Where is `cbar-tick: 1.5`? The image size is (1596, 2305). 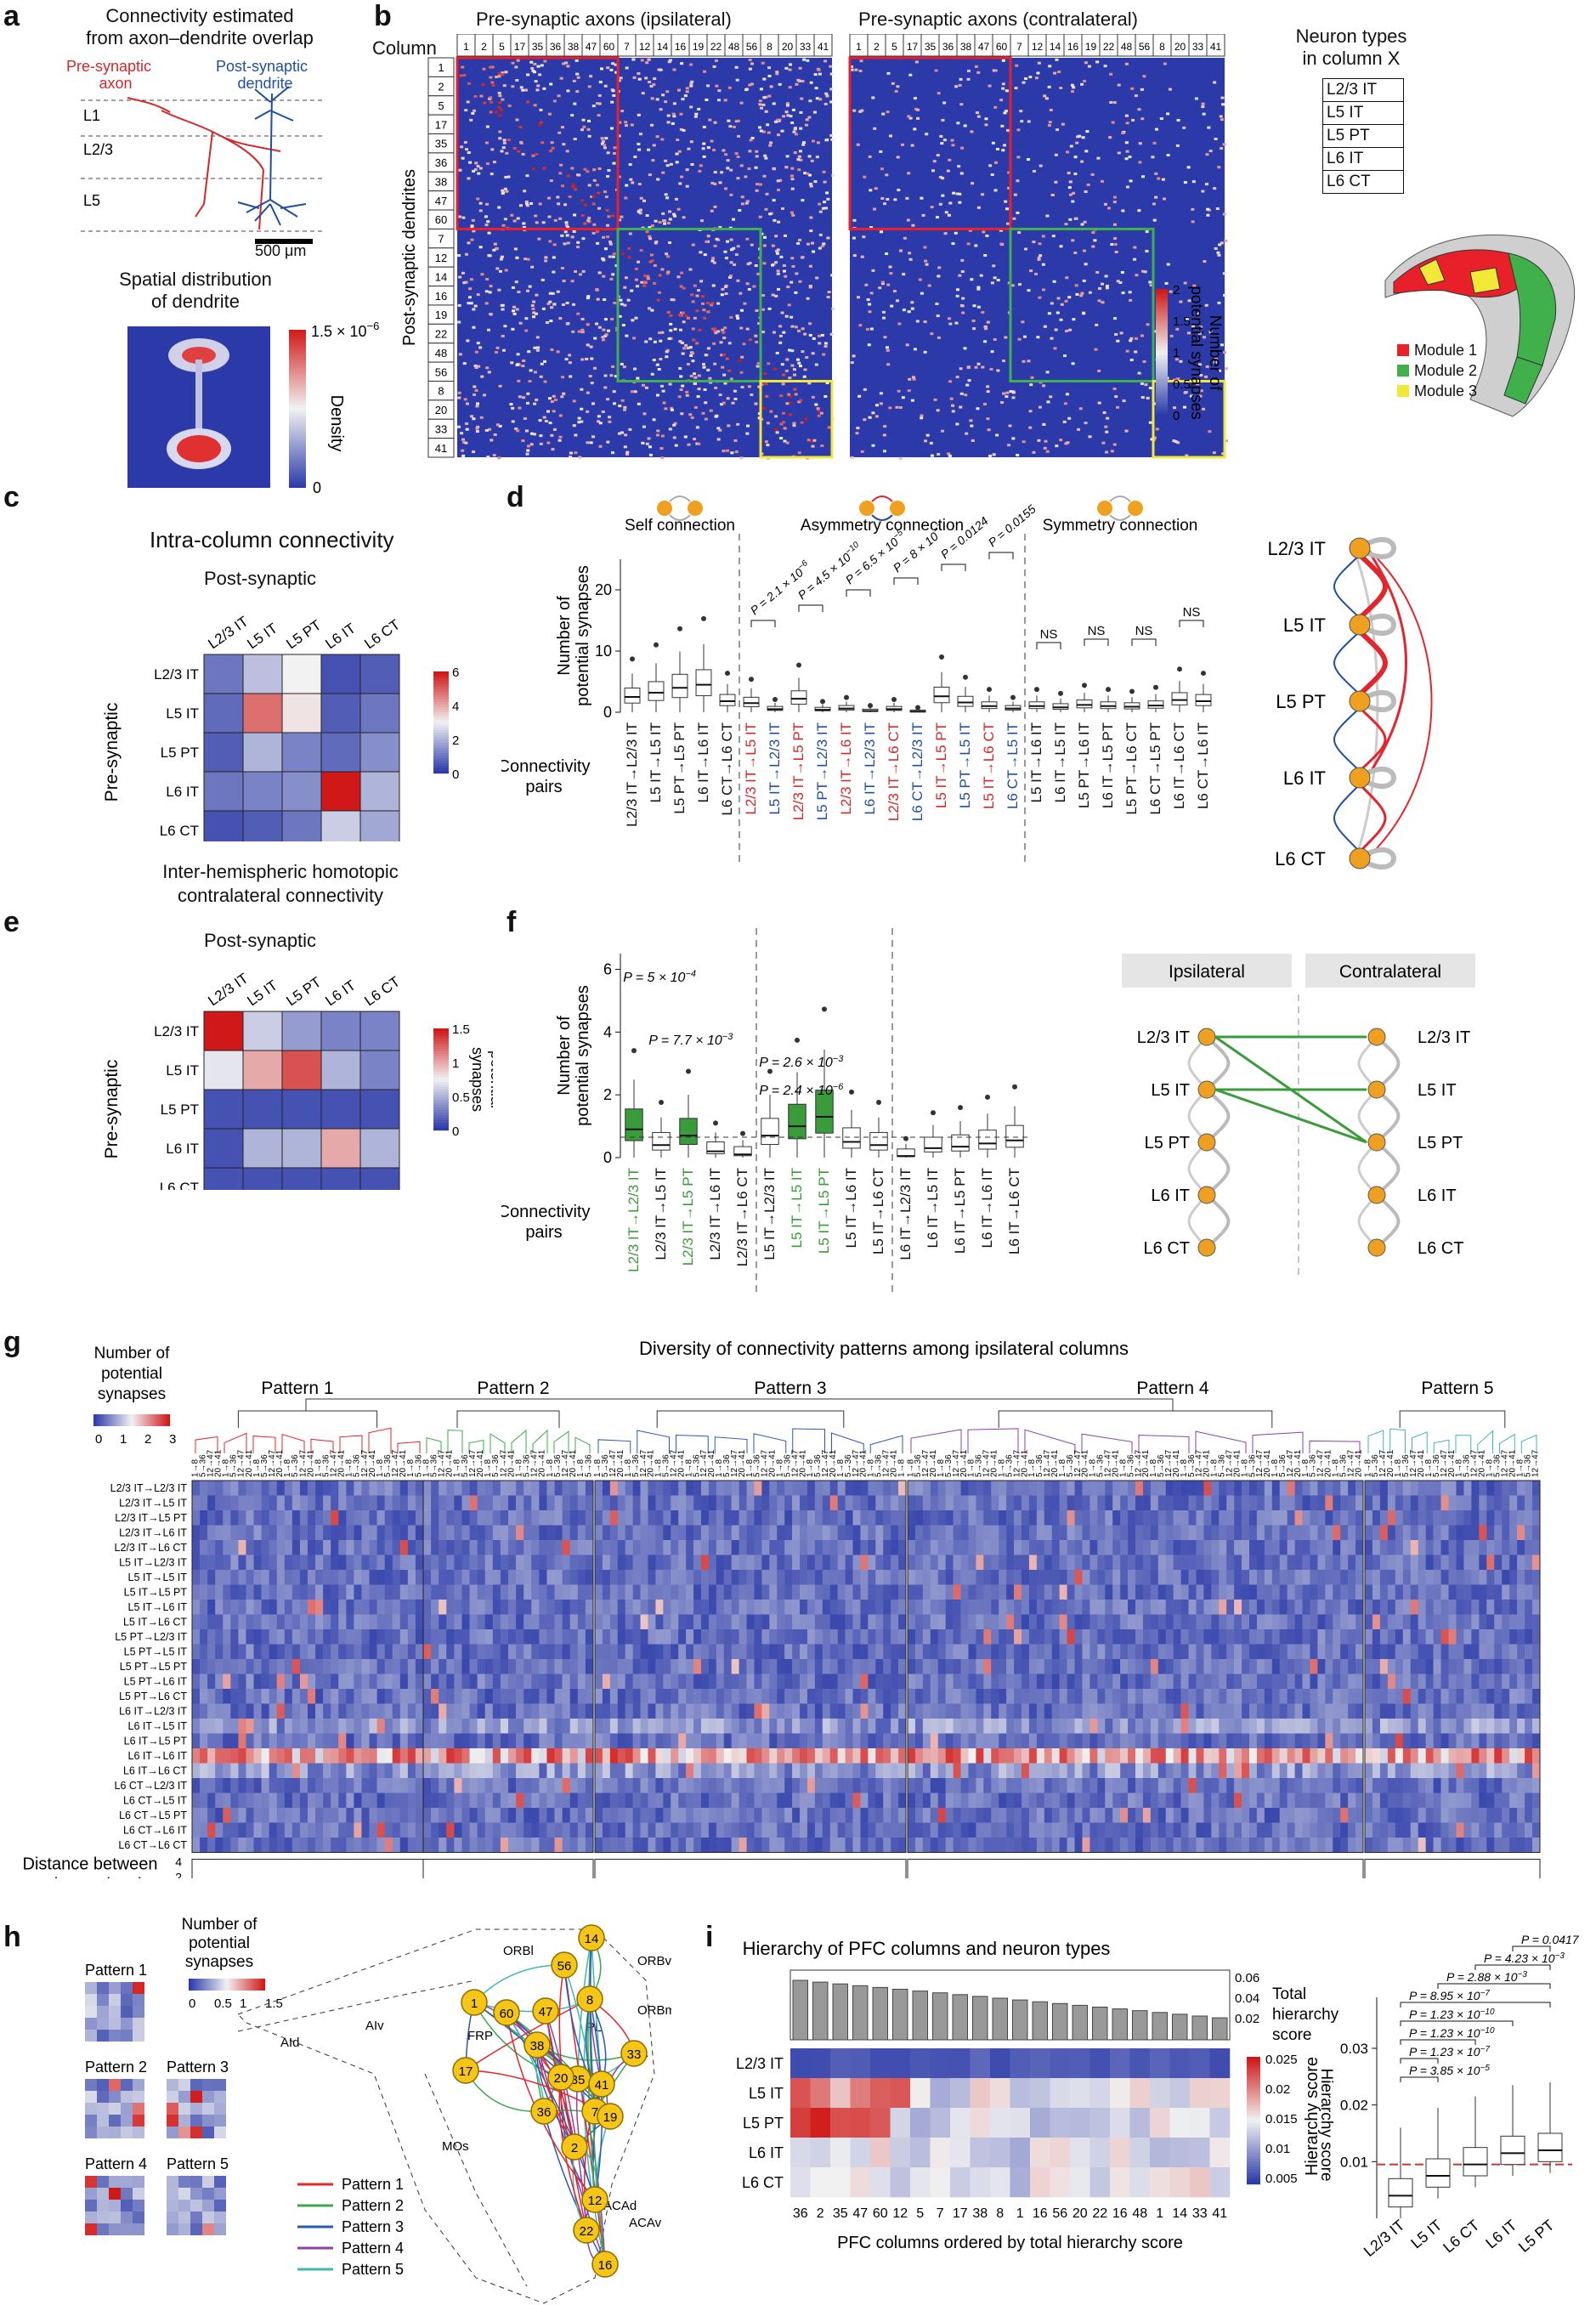
cbar-tick: 1.5 is located at coordinates (461, 1030).